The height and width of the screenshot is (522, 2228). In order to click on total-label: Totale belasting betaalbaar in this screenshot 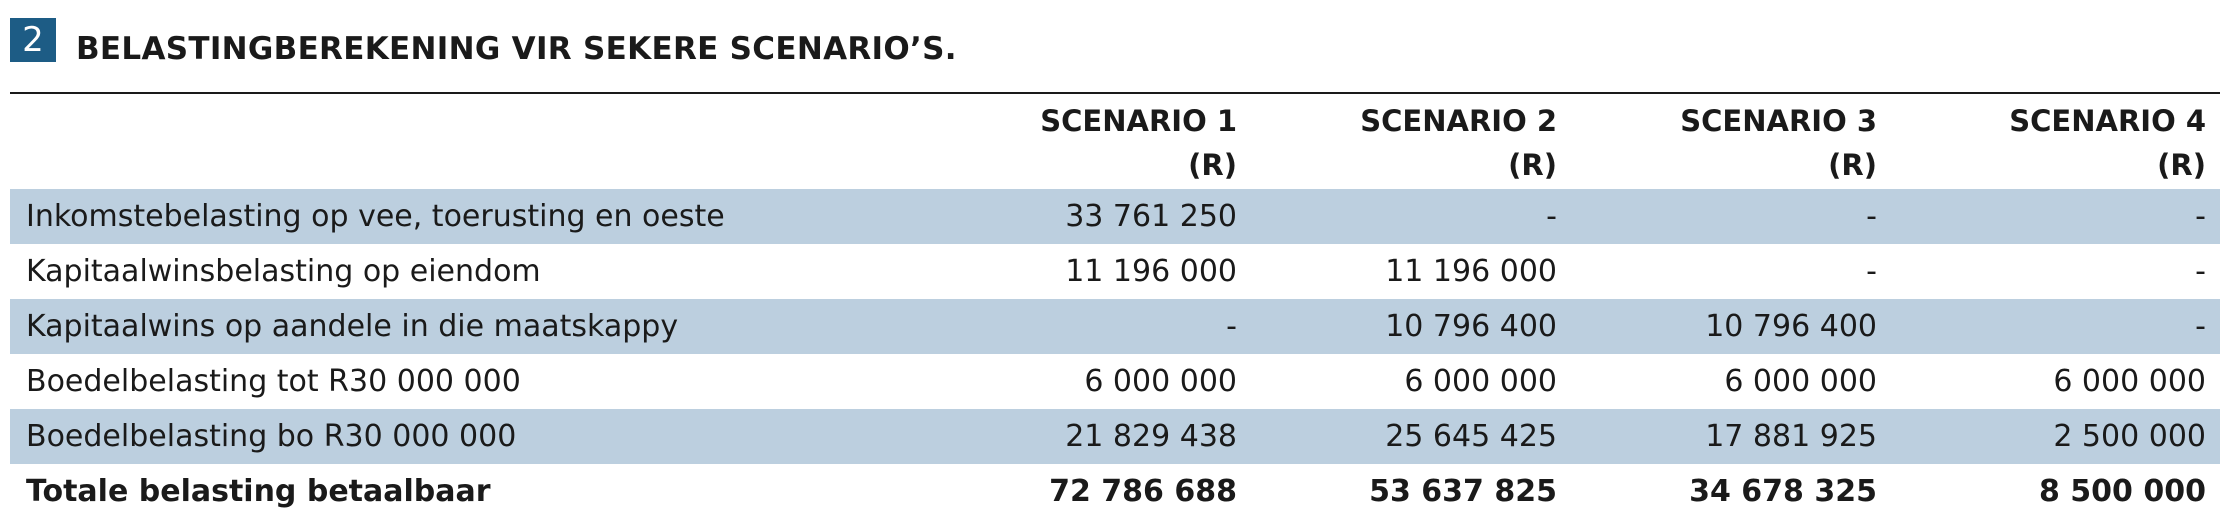, I will do `click(258, 491)`.